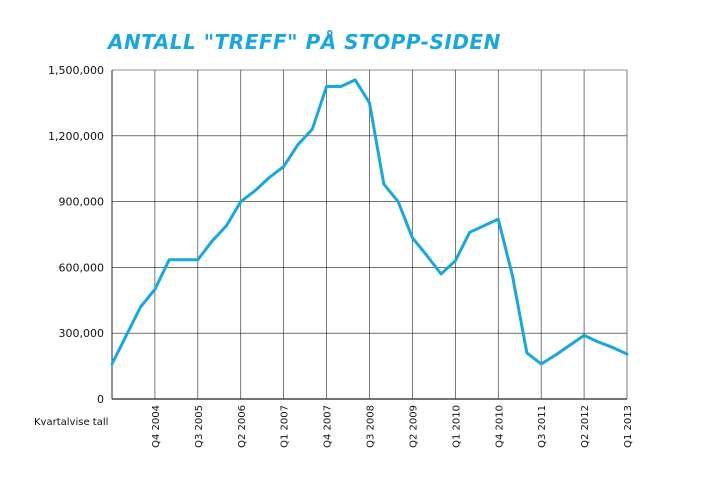 The height and width of the screenshot is (485, 702). Describe the element at coordinates (82, 267) in the screenshot. I see `y-tick-label: 600,000` at that location.